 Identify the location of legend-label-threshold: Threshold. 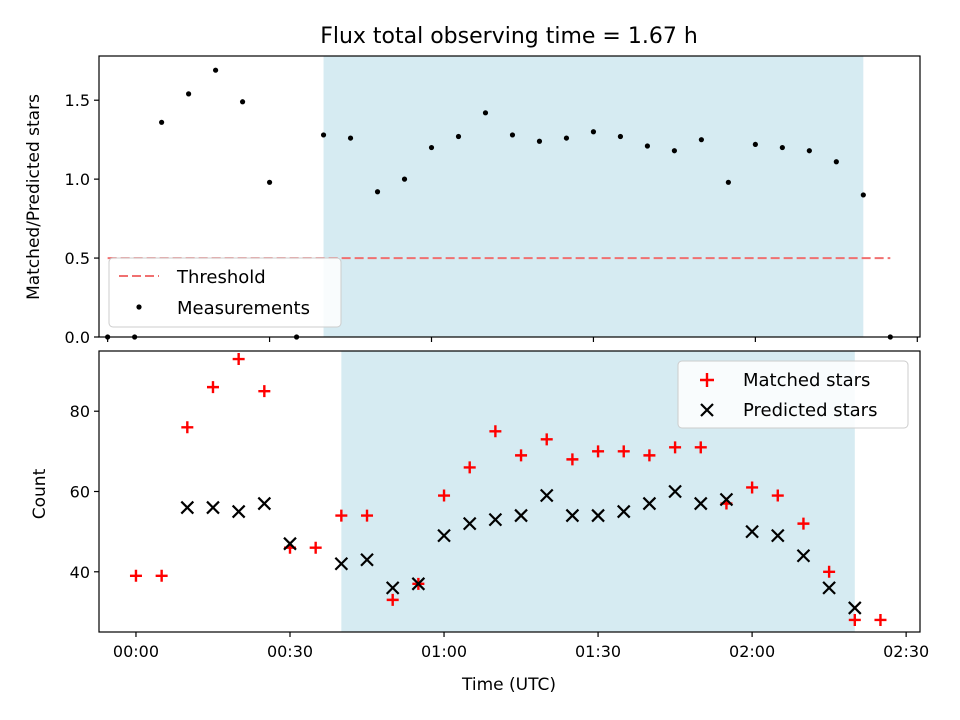
(221, 277).